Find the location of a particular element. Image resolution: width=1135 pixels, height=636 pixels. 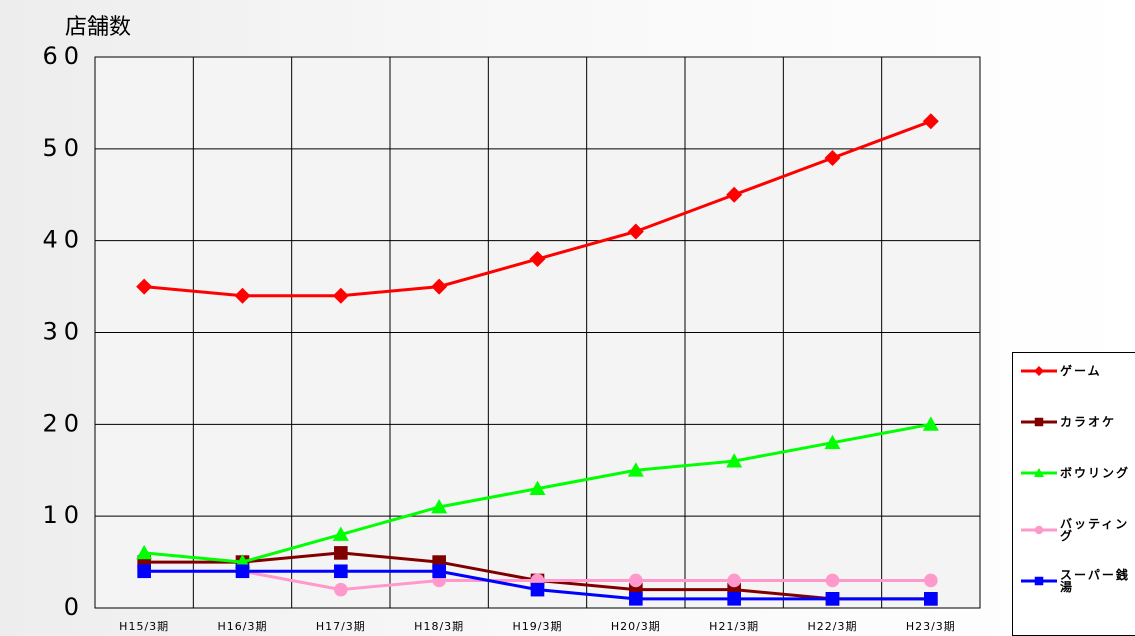

x-tick-label: H18/3期 is located at coordinates (439, 626).